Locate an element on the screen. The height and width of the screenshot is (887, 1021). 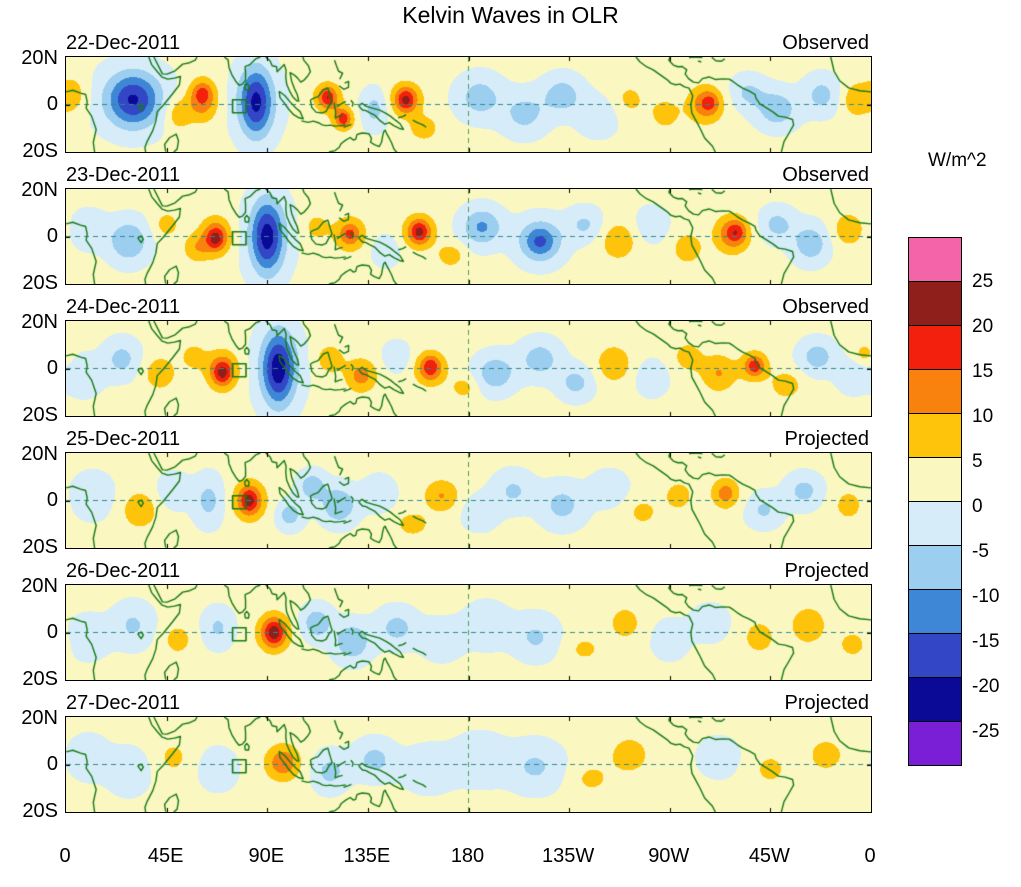
panel-row: 22-Dec-2011 Observed 20N 0 20S is located at coordinates (446, 96).